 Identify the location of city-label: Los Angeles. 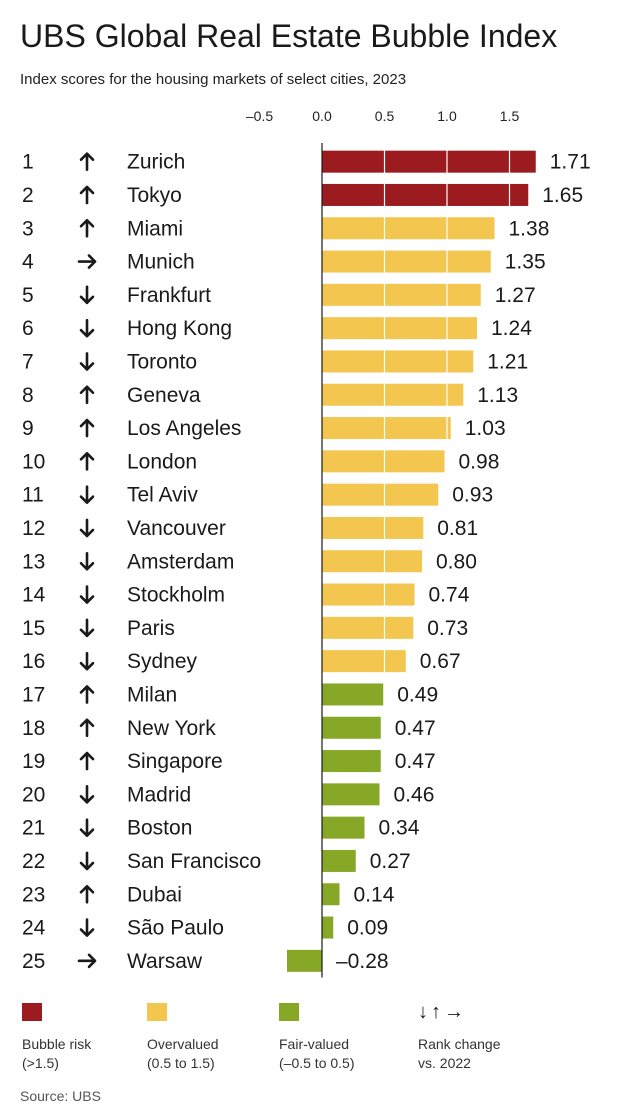
(184, 428).